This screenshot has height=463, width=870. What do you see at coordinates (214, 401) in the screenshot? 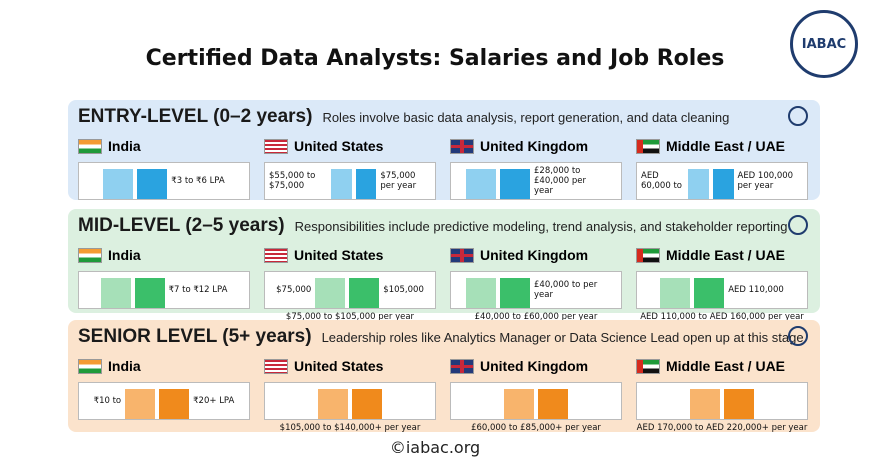
I see `salary-label: ₹20+ LPA` at bounding box center [214, 401].